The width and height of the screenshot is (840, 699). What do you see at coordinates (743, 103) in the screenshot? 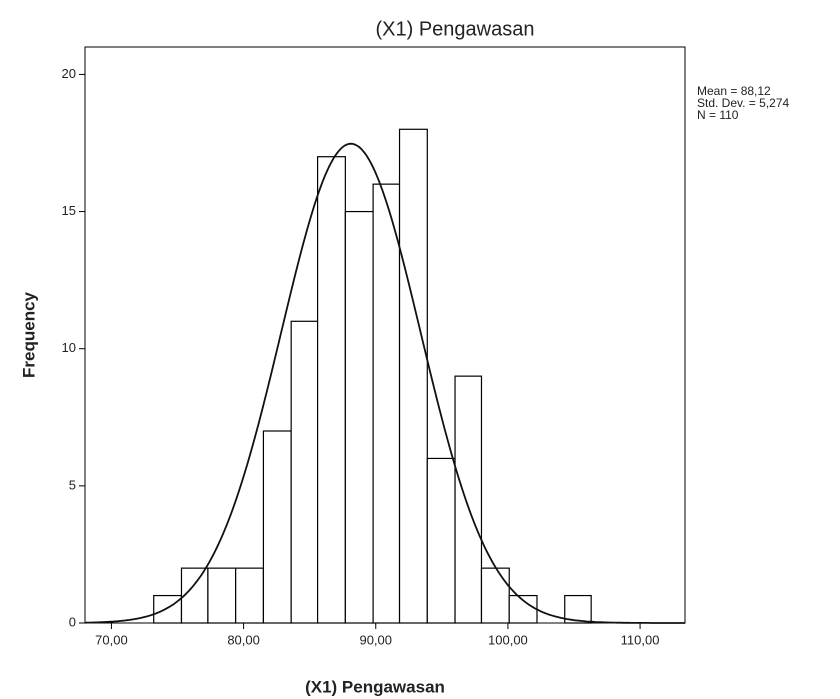
I see `stat-label: Std. Dev. = 5,274` at bounding box center [743, 103].